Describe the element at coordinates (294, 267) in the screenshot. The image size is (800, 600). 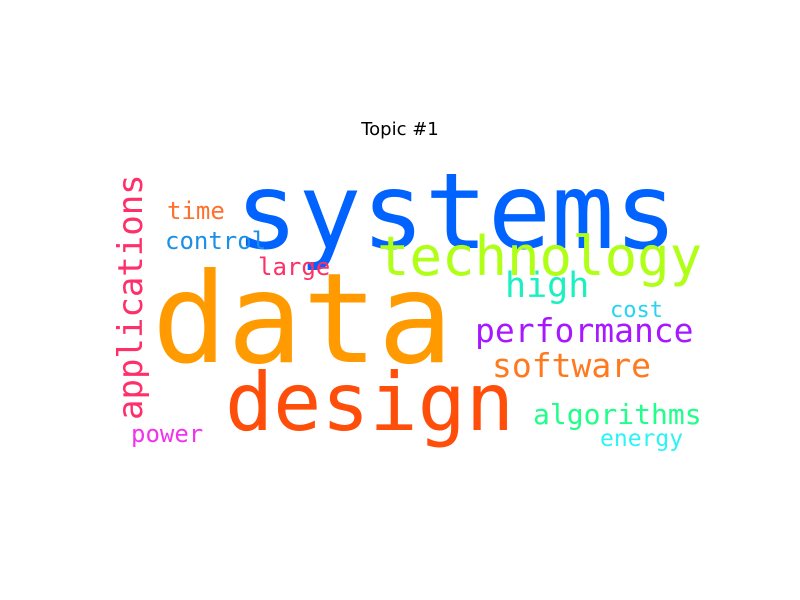
I see `word-large: large` at that location.